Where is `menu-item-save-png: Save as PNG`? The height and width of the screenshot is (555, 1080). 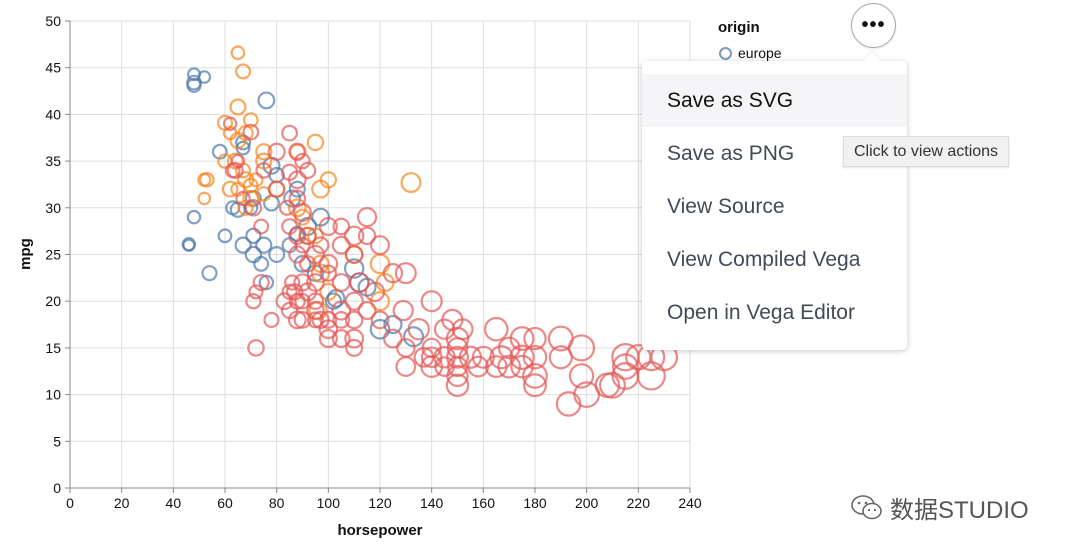 menu-item-save-png: Save as PNG is located at coordinates (731, 153).